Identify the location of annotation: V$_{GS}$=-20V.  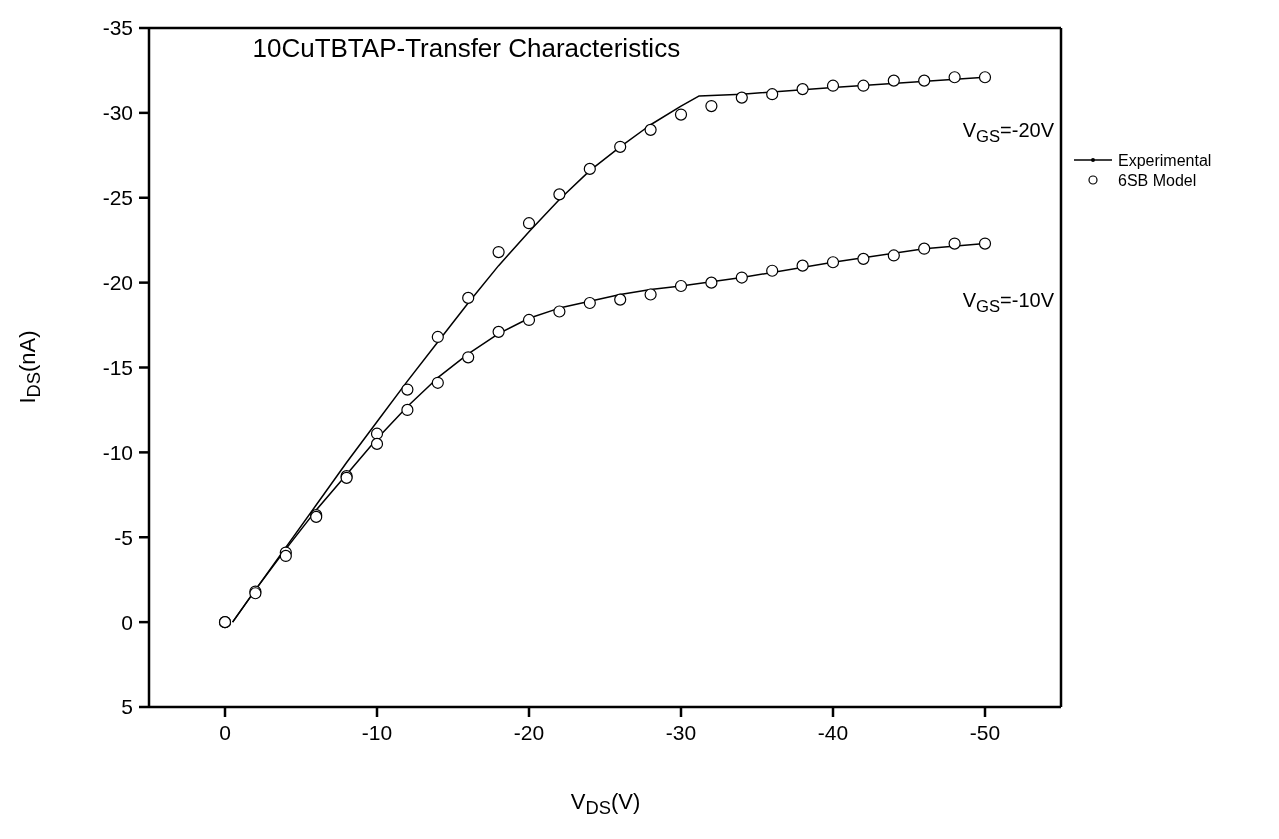
(1008, 132).